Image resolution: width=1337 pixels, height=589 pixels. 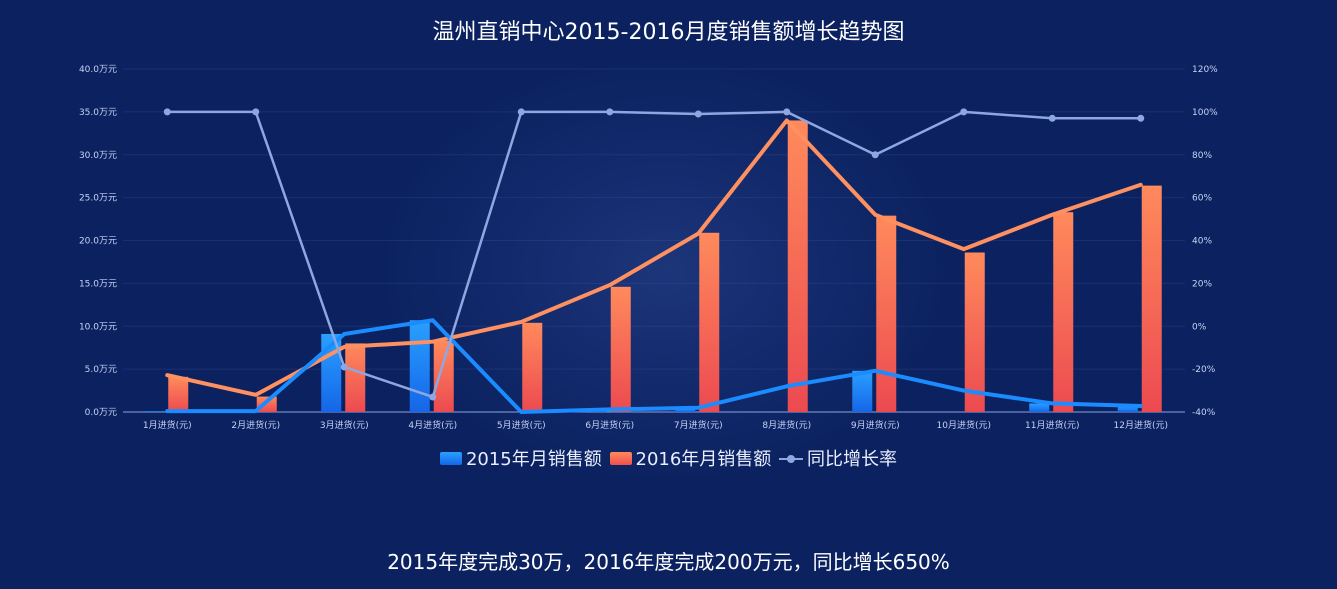 I want to click on y-left-tick-label: 15.0万元, so click(x=98, y=284).